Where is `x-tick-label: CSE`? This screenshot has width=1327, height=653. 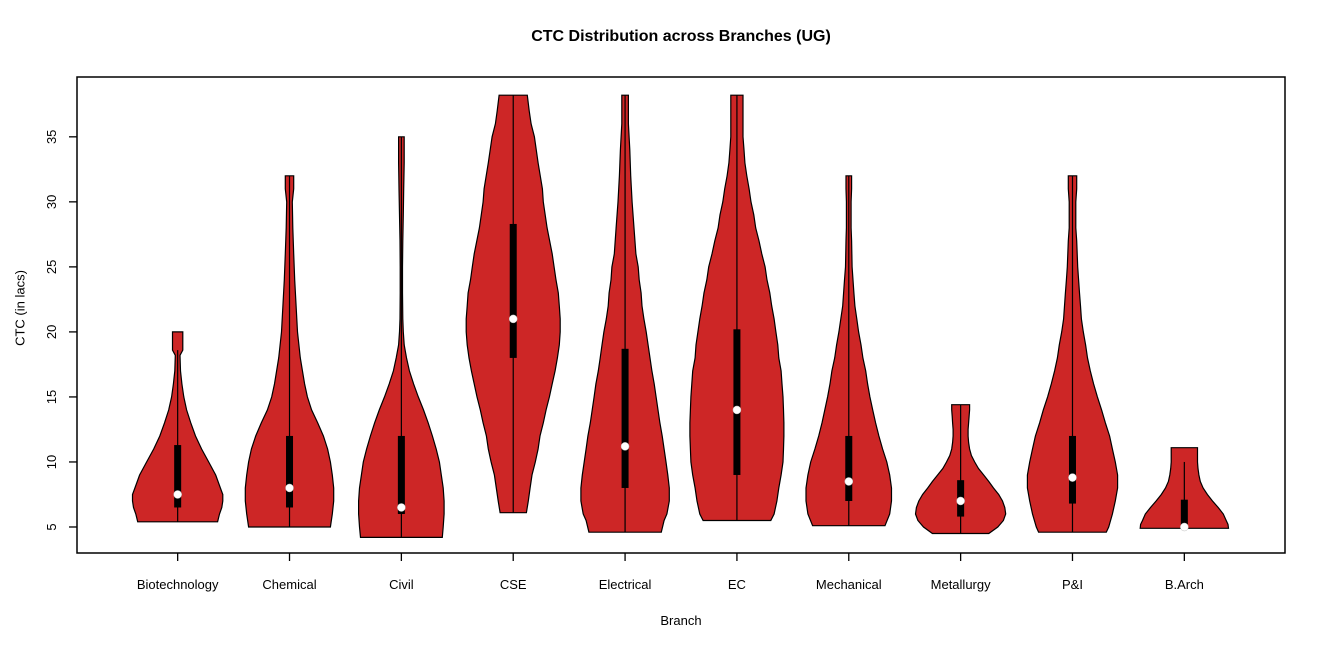
x-tick-label: CSE is located at coordinates (513, 584).